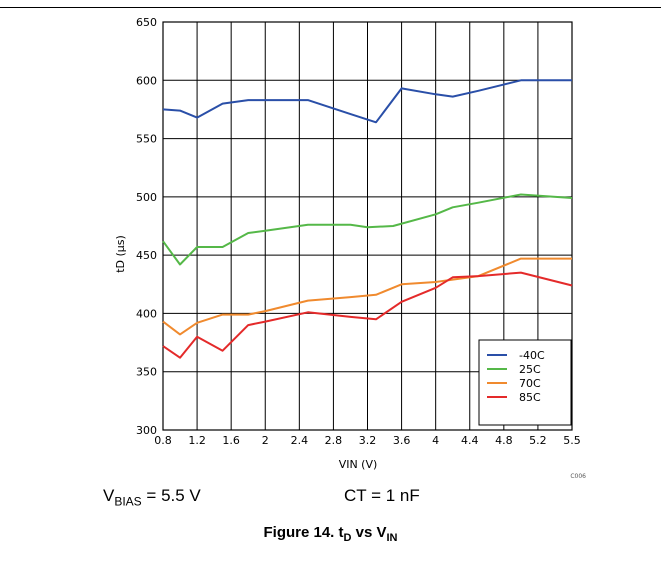  I want to click on legend-label-70C: 70C, so click(530, 383).